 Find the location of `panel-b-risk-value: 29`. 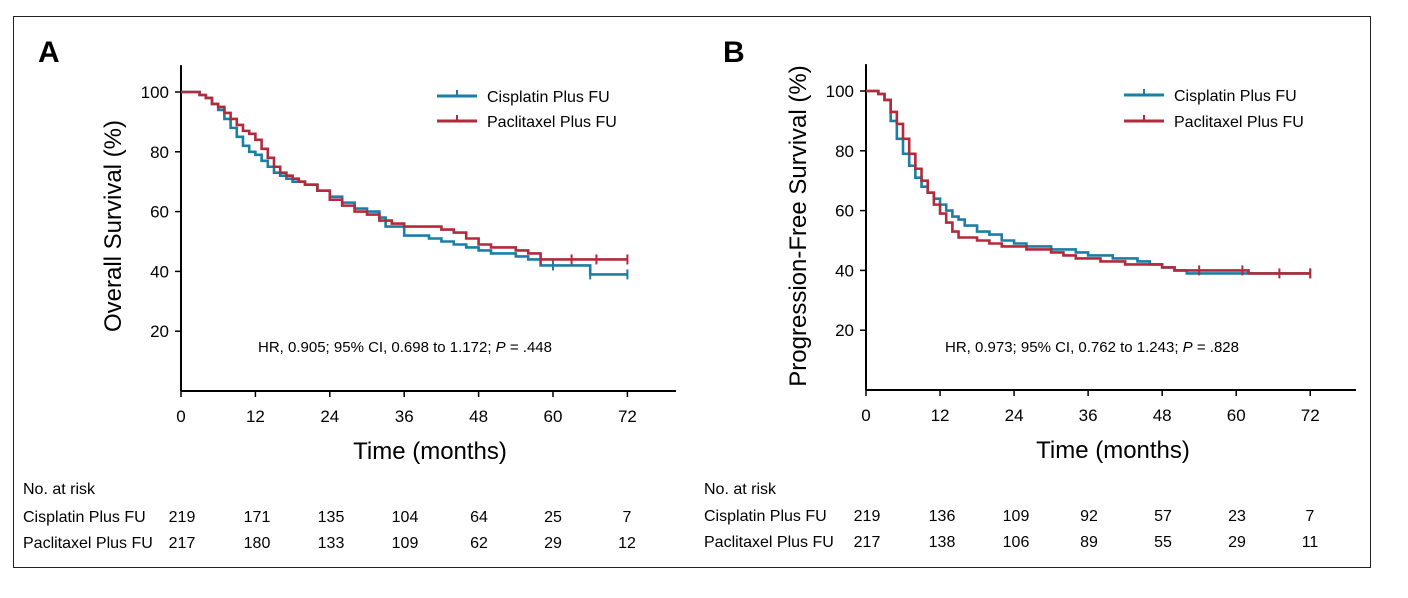

panel-b-risk-value: 29 is located at coordinates (1237, 542).